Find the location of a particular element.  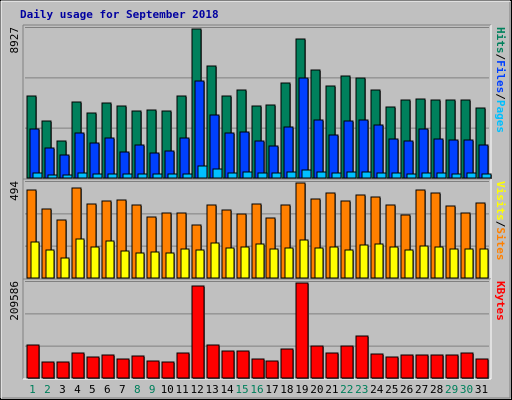

y-max-label: 494 is located at coordinates (14, 191).